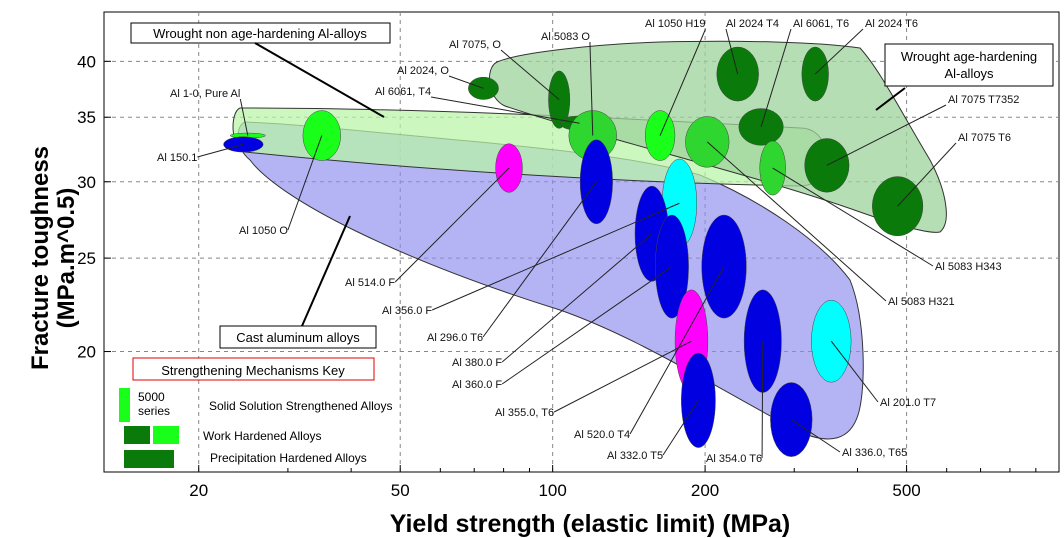  Describe the element at coordinates (205, 94) in the screenshot. I see `label-al-1-0-pure-al: Al 1-0, Pure Al` at that location.